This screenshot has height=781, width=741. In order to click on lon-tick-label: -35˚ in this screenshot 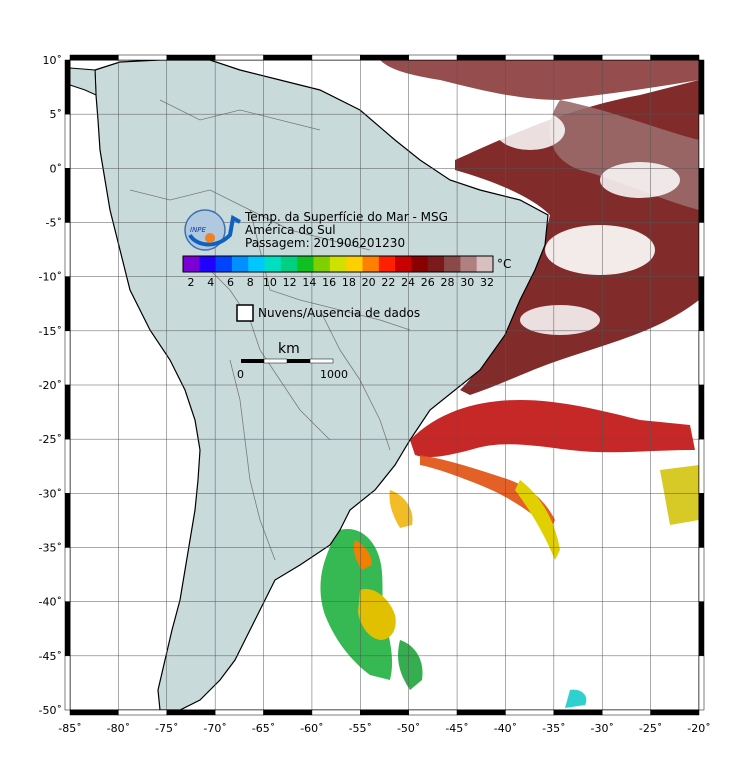, I will do `click(553, 728)`.